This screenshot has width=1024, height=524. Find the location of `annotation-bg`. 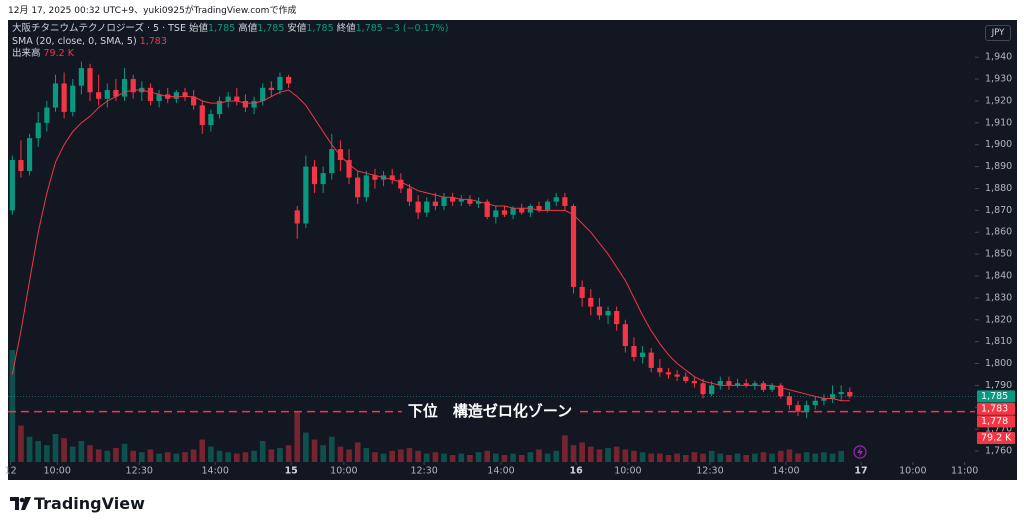

annotation-bg is located at coordinates (490, 411).